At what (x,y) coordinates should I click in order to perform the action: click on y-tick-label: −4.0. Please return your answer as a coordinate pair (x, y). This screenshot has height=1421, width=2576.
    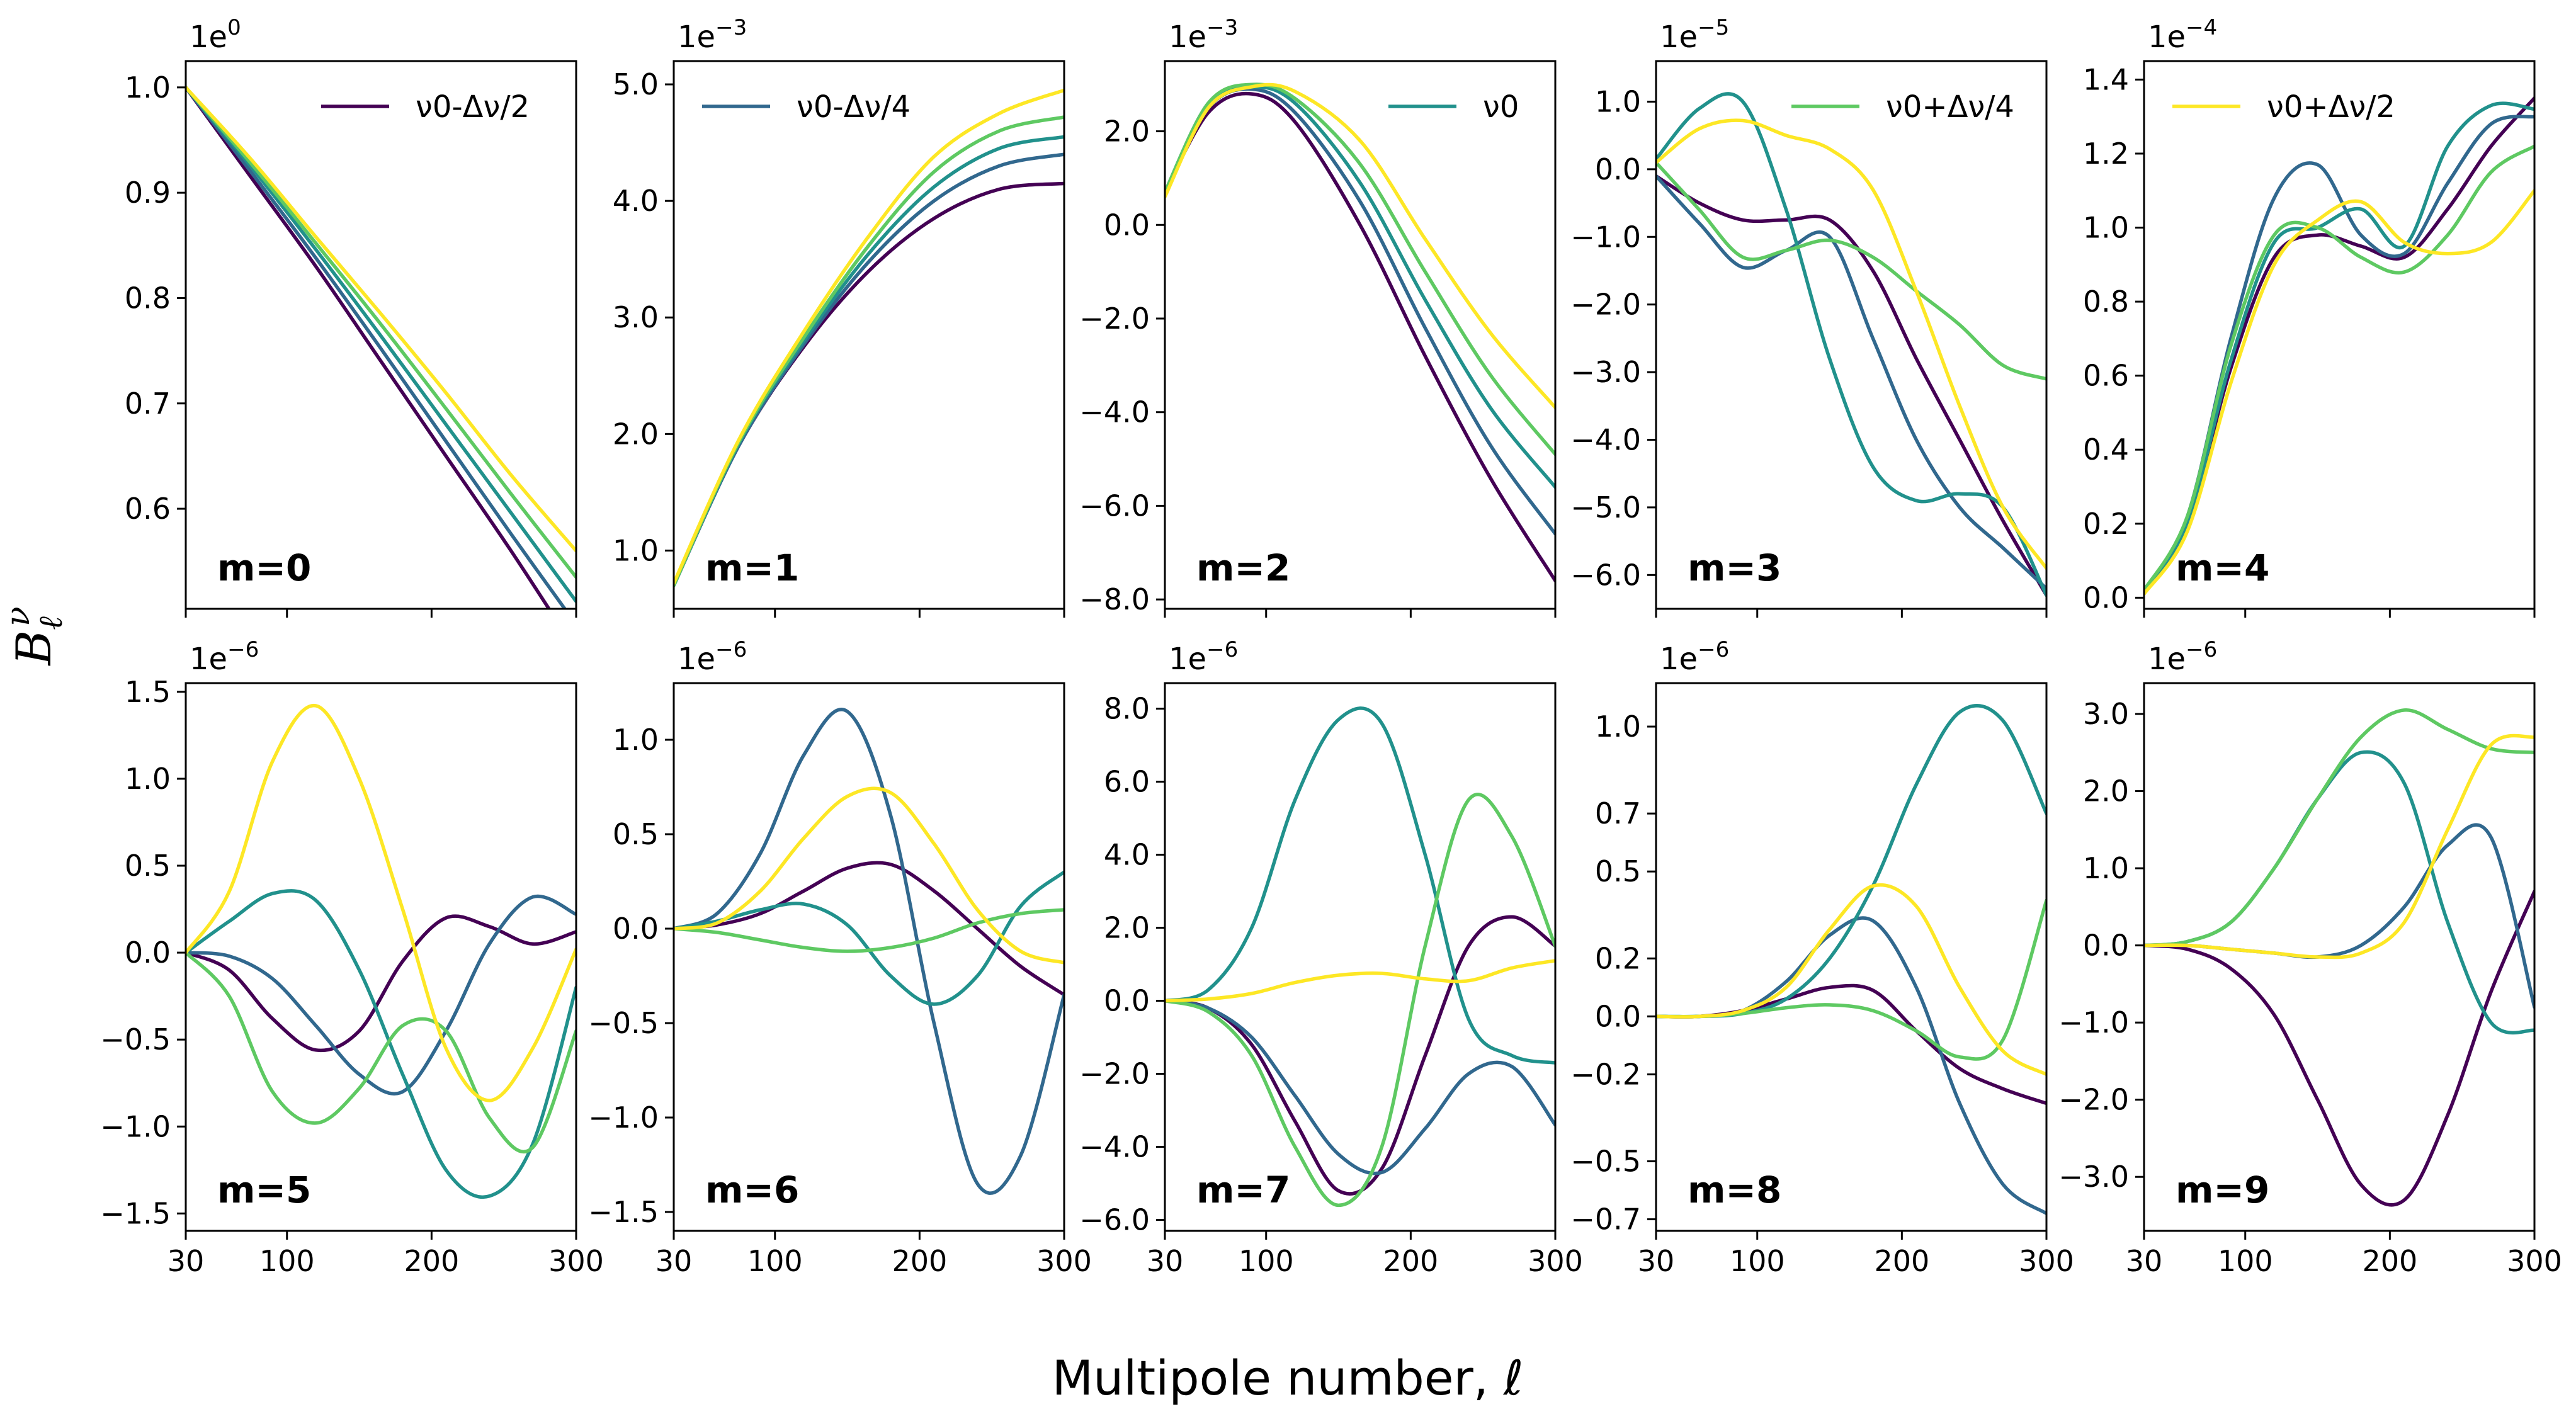
    Looking at the image, I should click on (1114, 1147).